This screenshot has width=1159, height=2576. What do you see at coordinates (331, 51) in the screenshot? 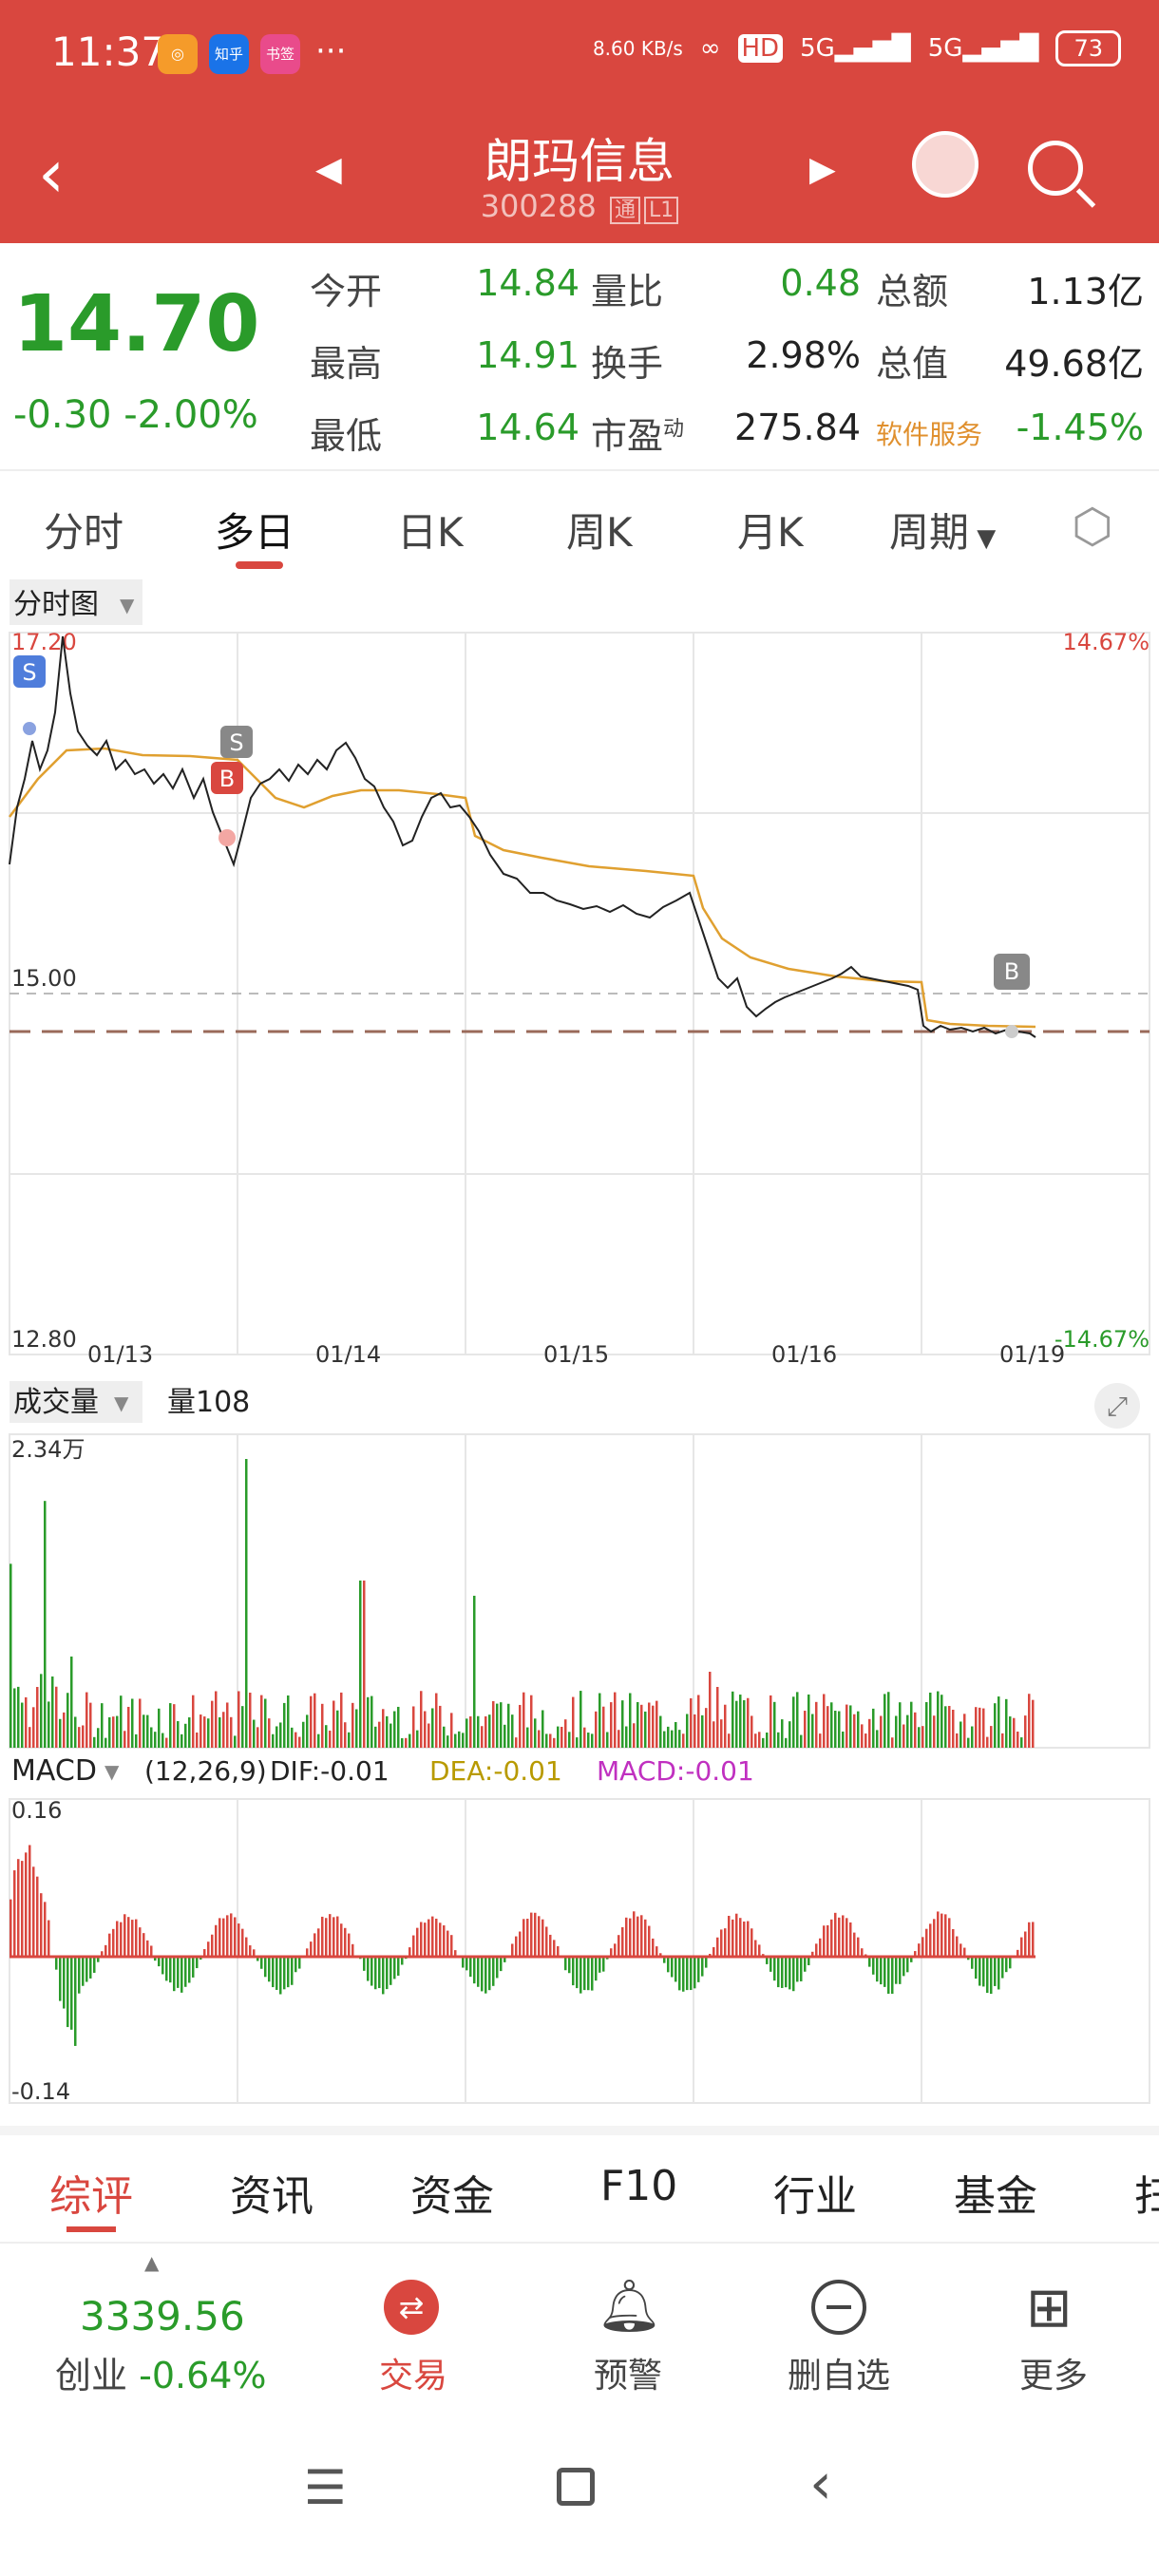
I see `more-notifications-icon: ···` at bounding box center [331, 51].